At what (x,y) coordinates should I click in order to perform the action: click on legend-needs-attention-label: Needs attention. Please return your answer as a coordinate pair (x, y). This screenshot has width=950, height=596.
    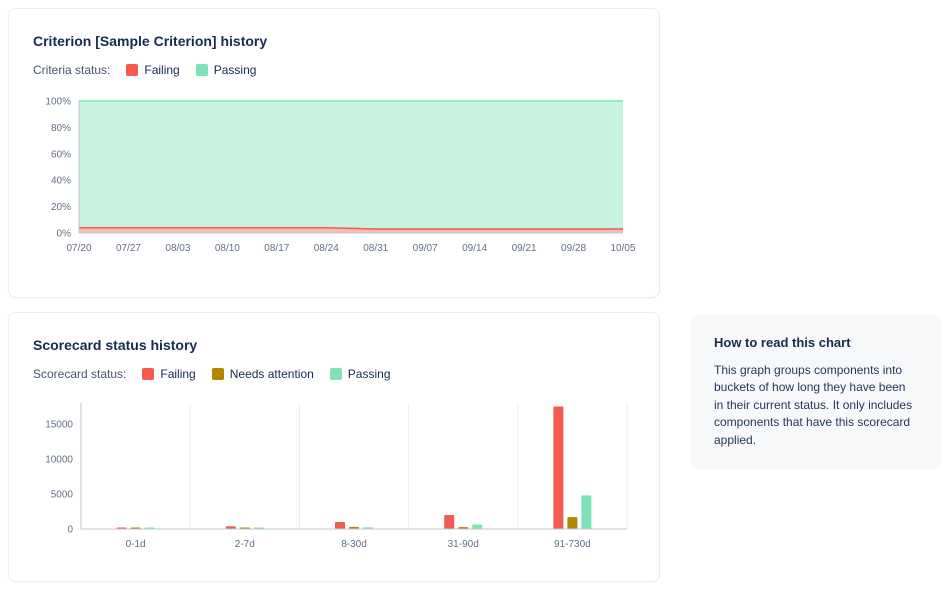
    Looking at the image, I should click on (271, 374).